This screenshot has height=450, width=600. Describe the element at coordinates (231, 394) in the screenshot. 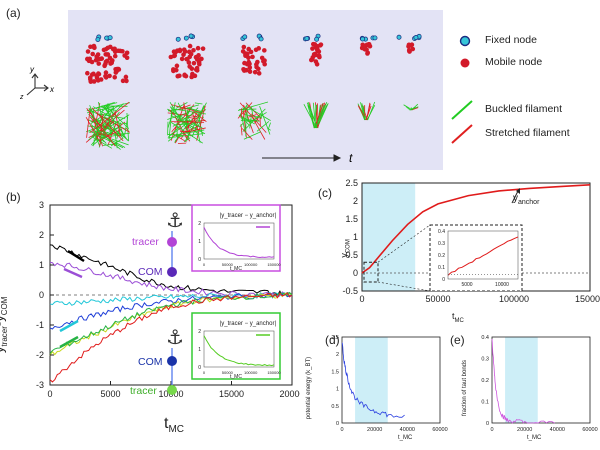

I see `xtick-label: 15000` at that location.